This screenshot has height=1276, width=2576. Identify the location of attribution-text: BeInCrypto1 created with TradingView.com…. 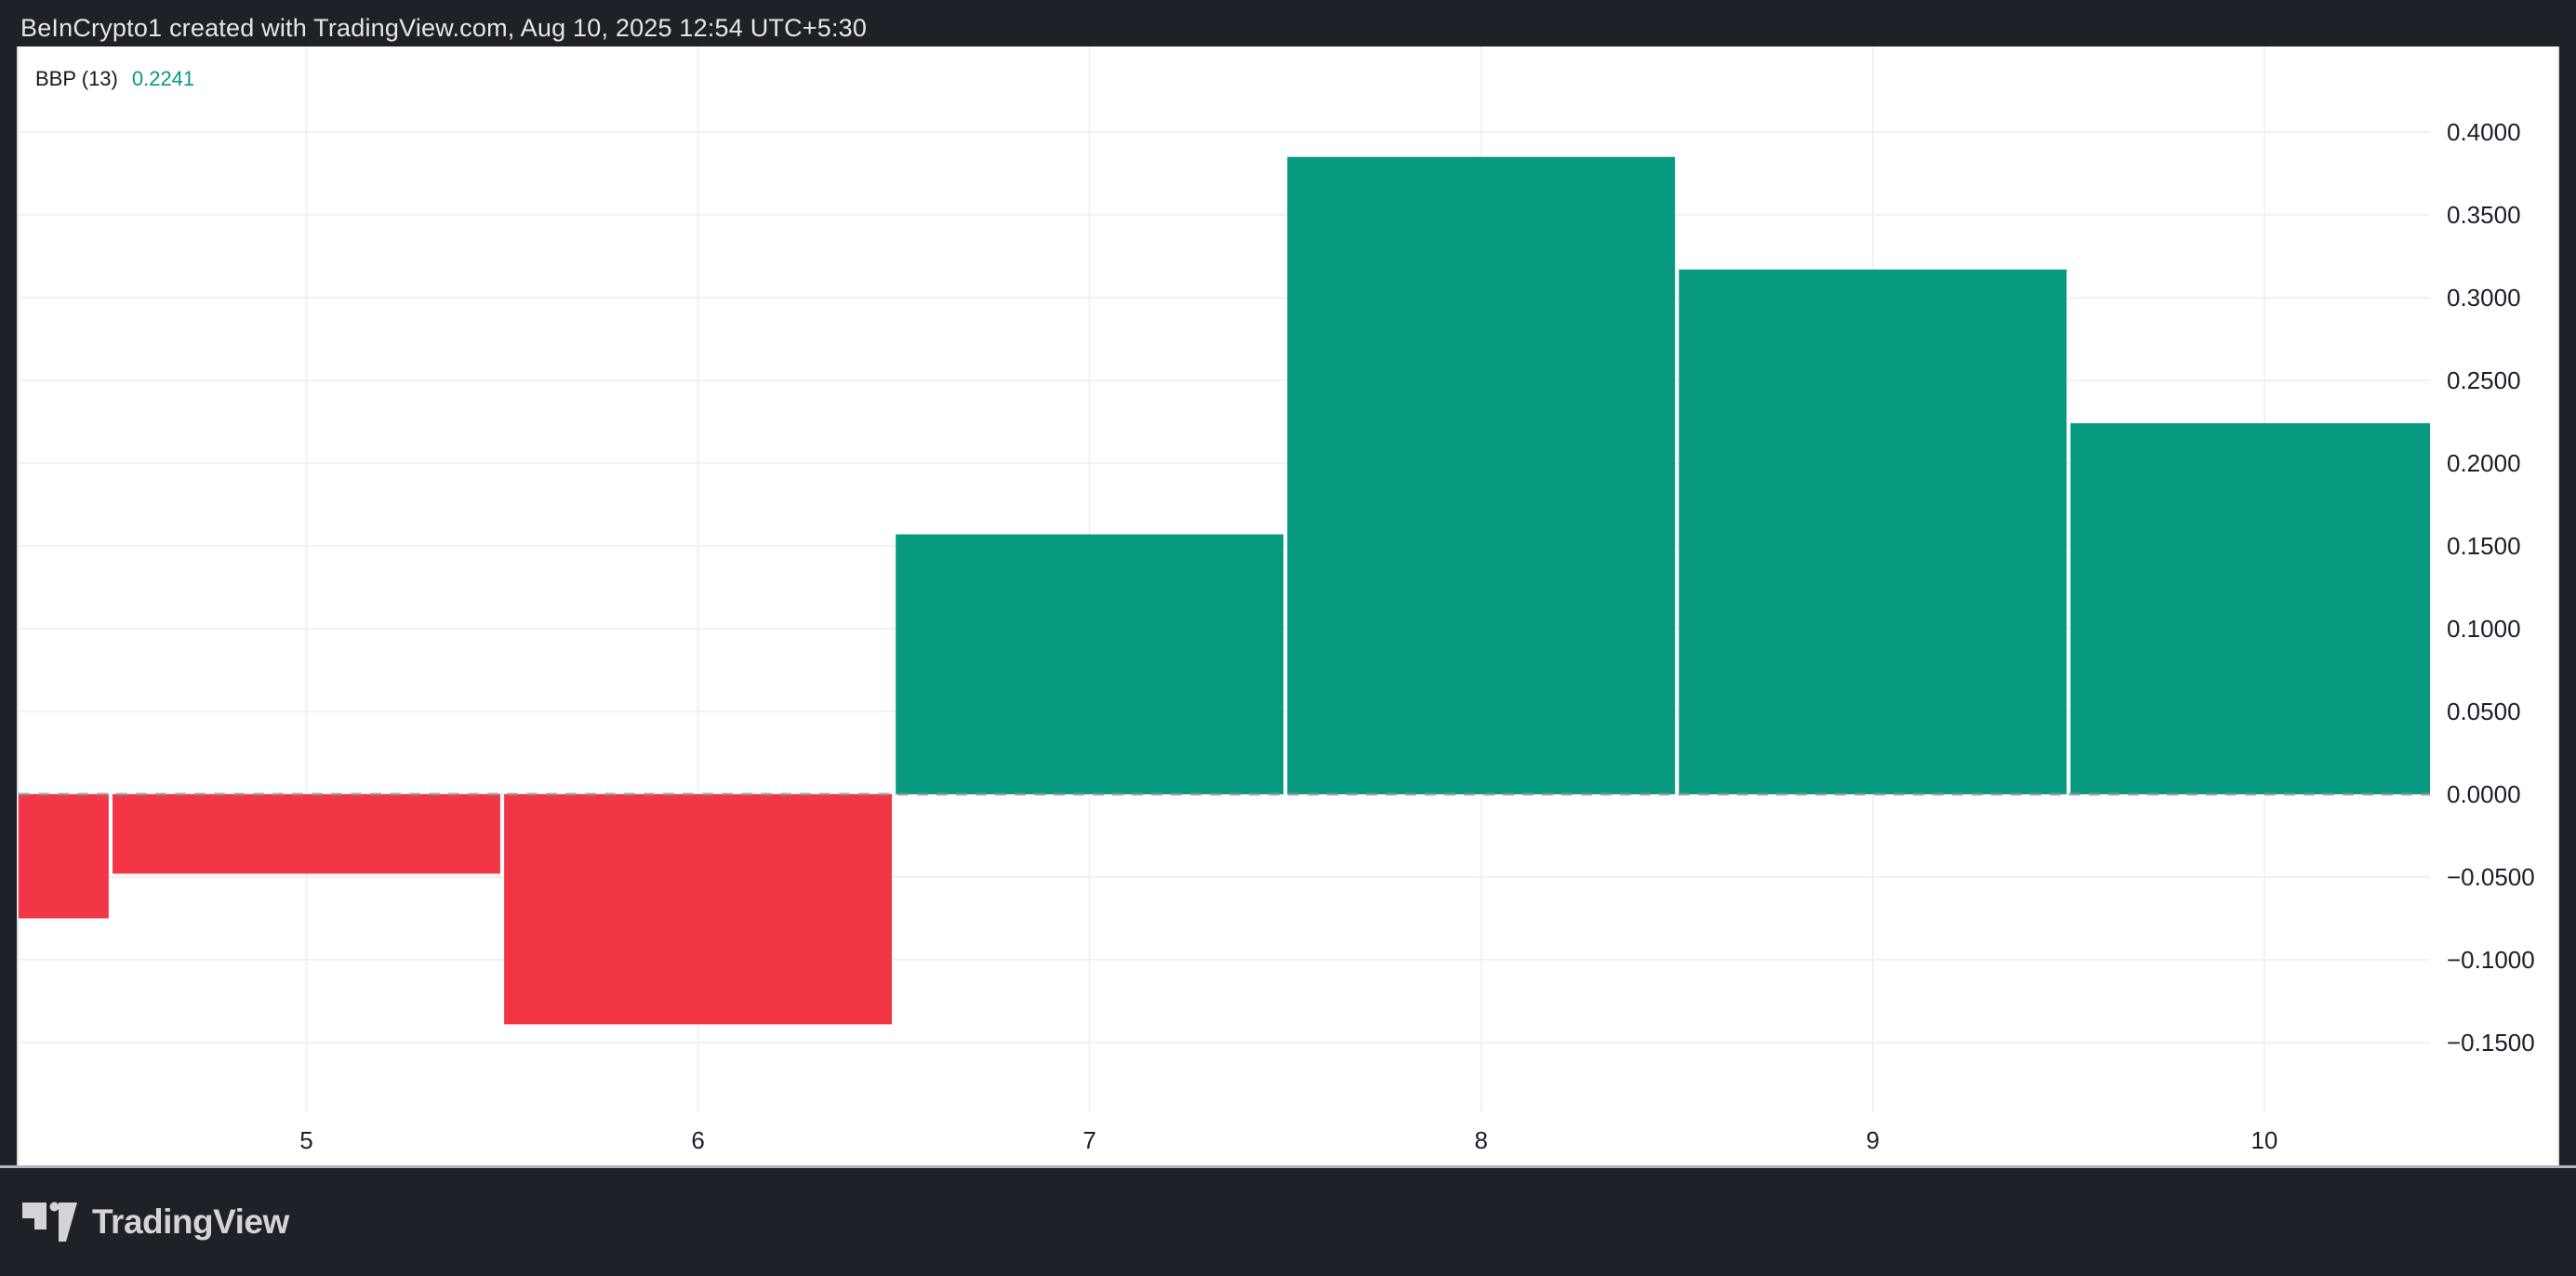
(444, 27).